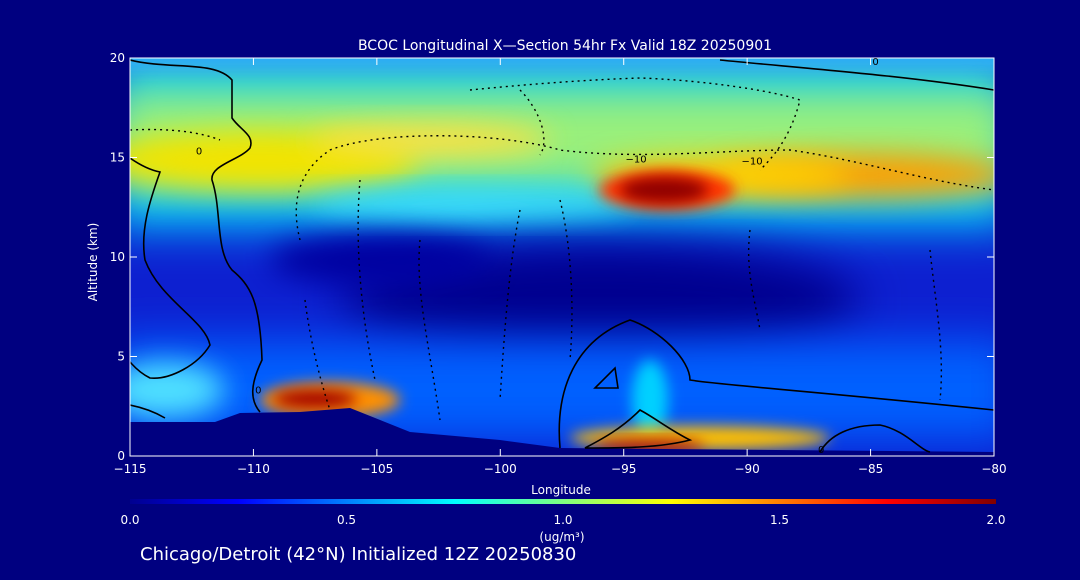 This screenshot has height=580, width=1080. Describe the element at coordinates (779, 520) in the screenshot. I see `colorbar-tick-label: 1.5` at that location.